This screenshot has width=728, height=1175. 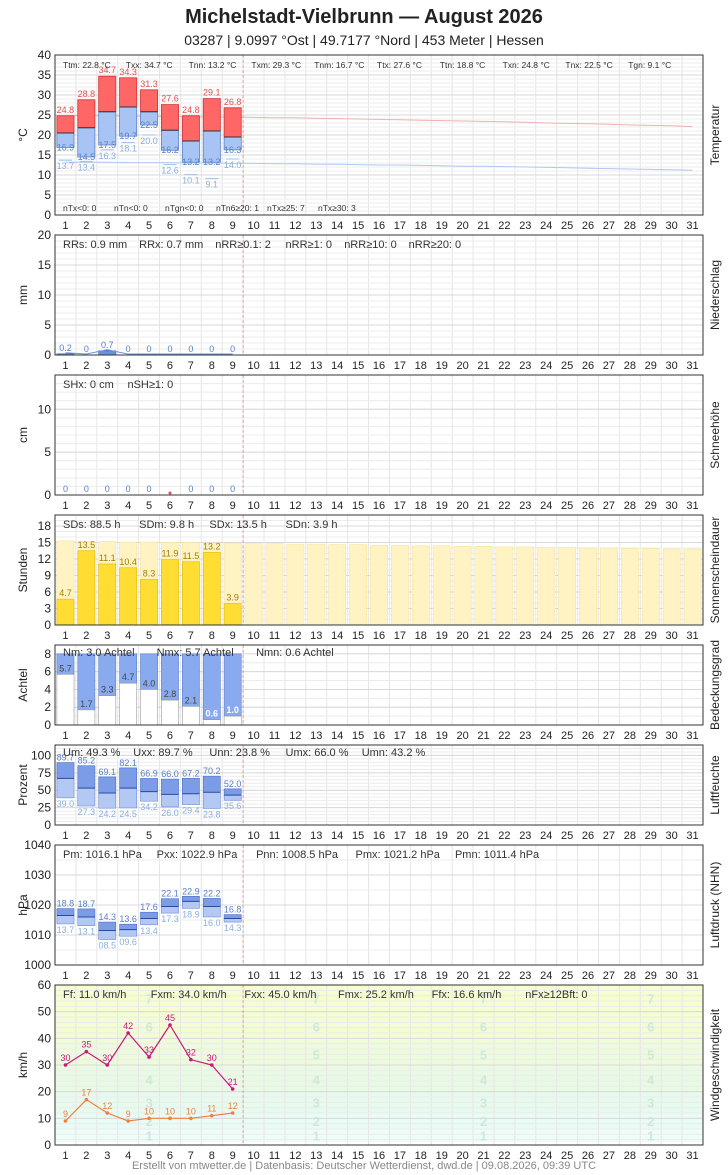 What do you see at coordinates (45, 773) in the screenshot?
I see `y-tick-label: 75` at bounding box center [45, 773].